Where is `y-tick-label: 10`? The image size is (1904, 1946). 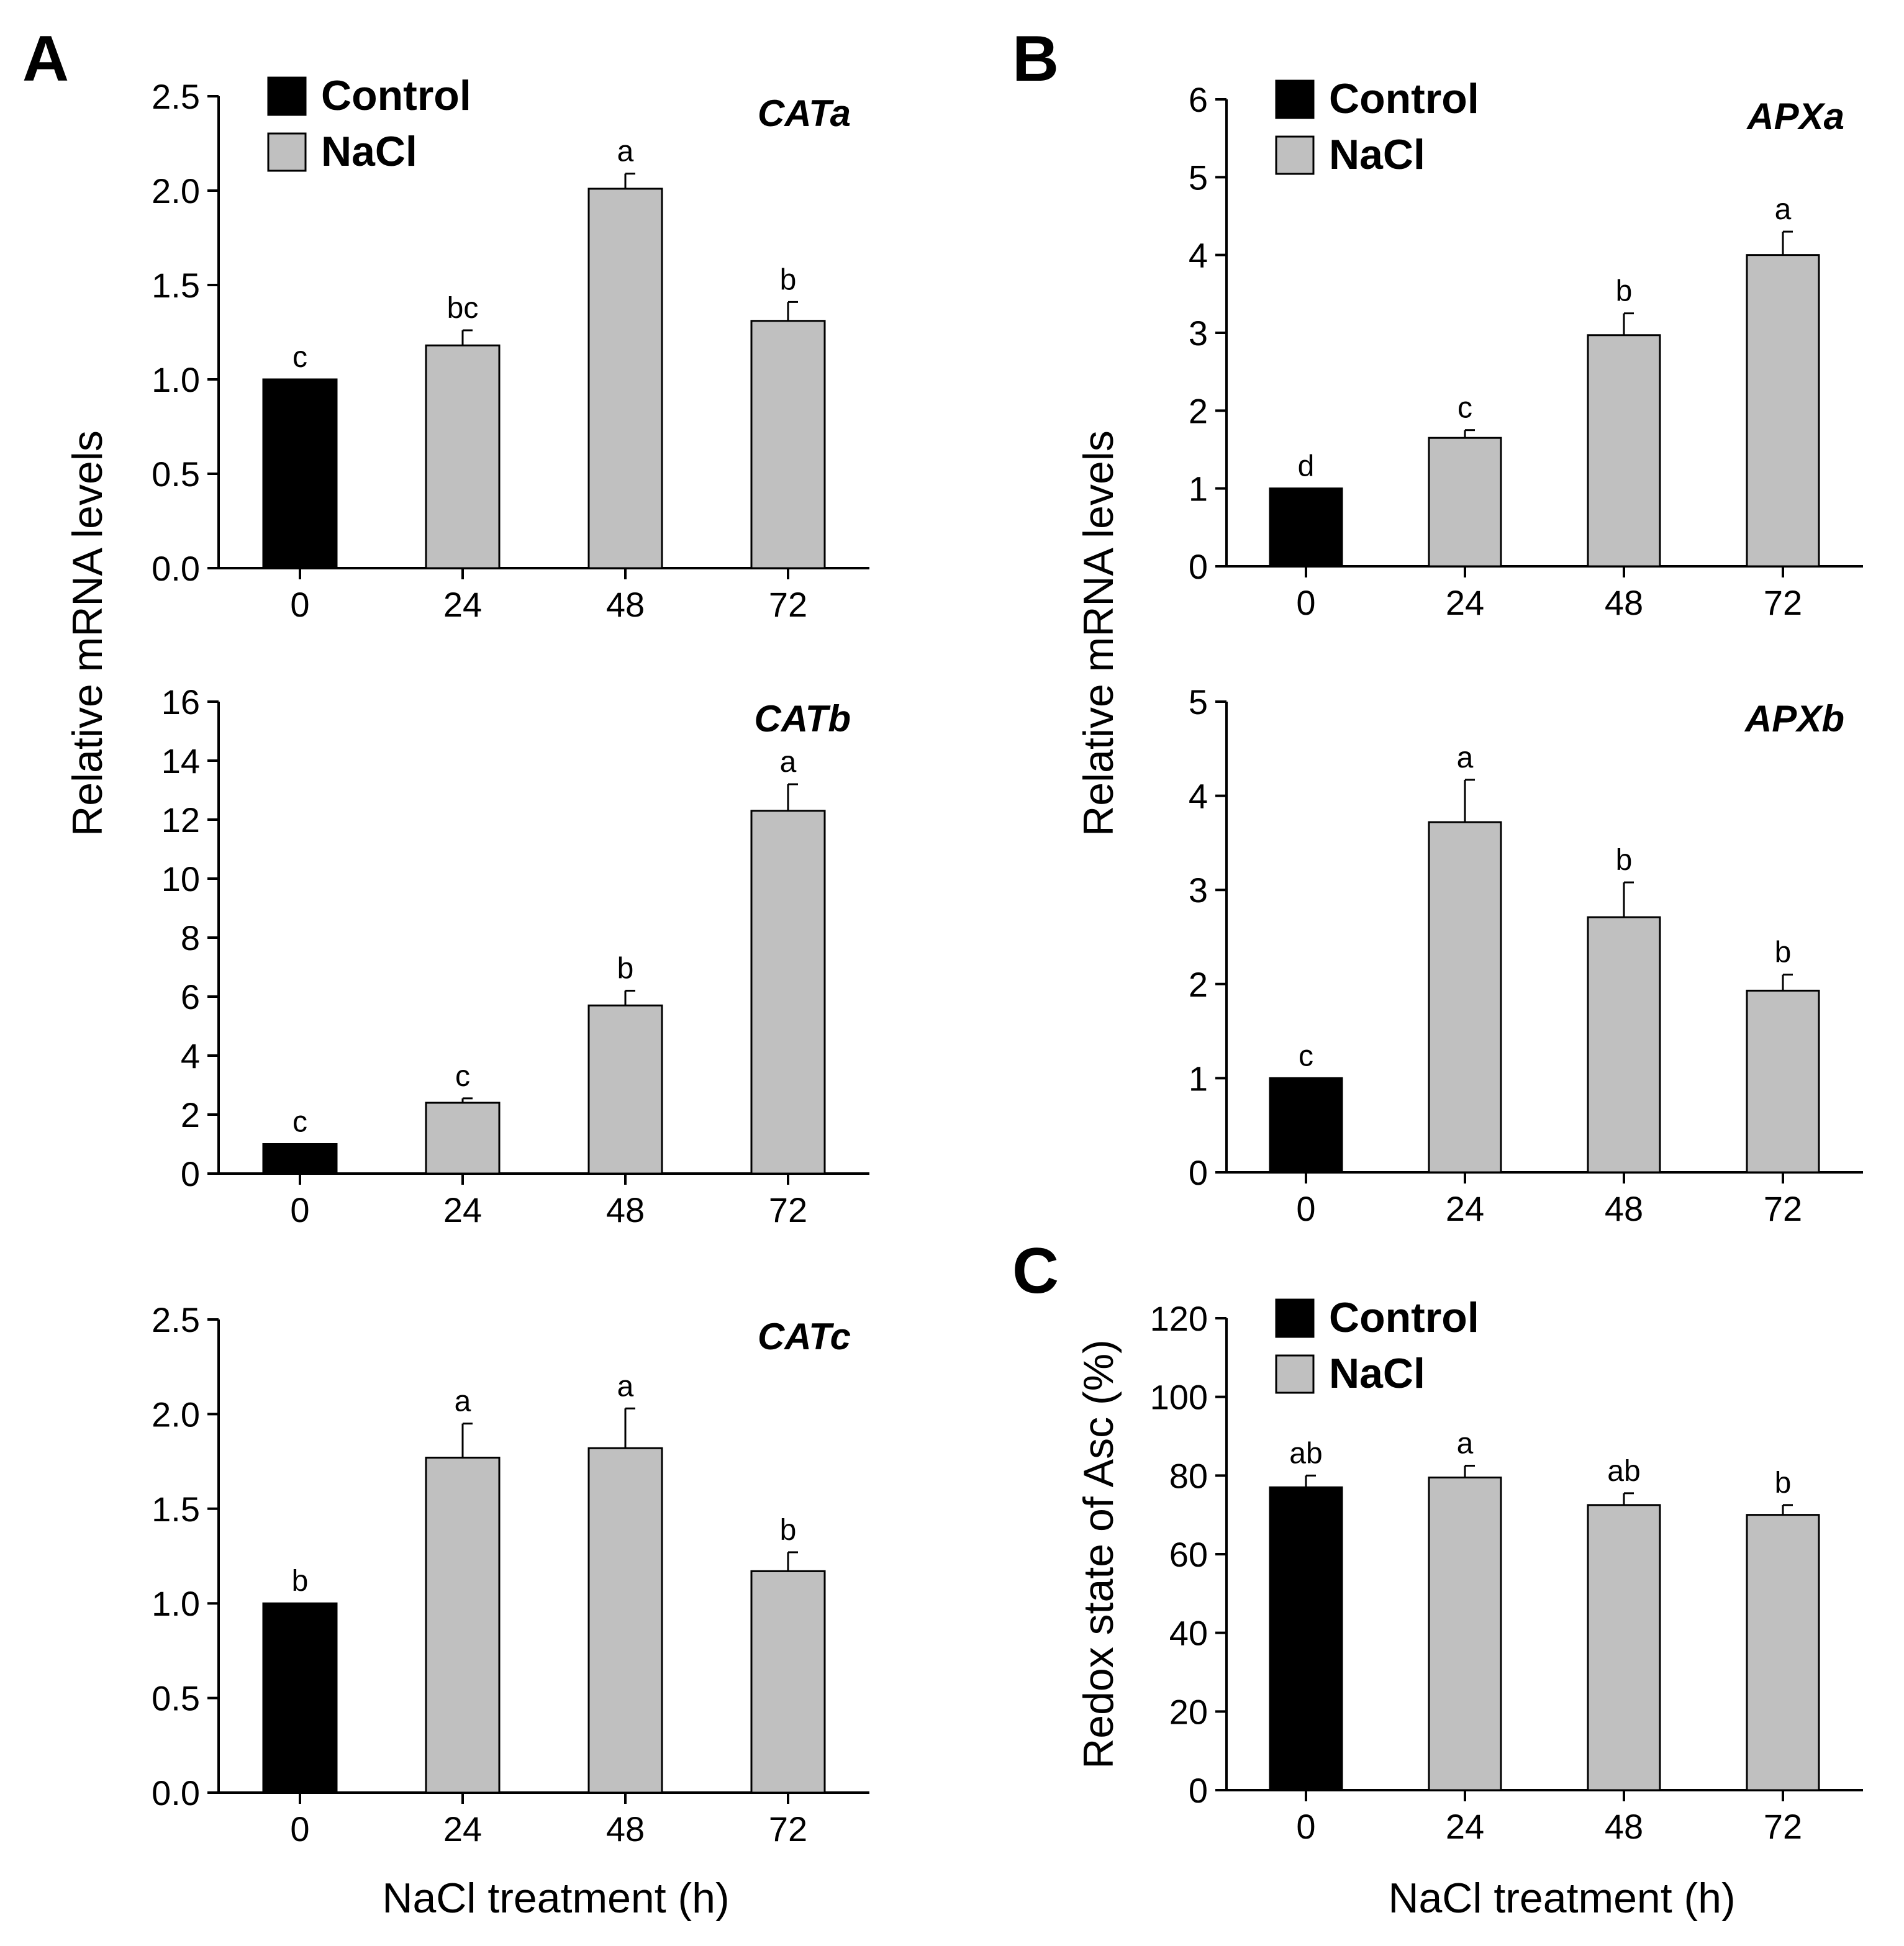
y-tick-label: 10 is located at coordinates (180, 878).